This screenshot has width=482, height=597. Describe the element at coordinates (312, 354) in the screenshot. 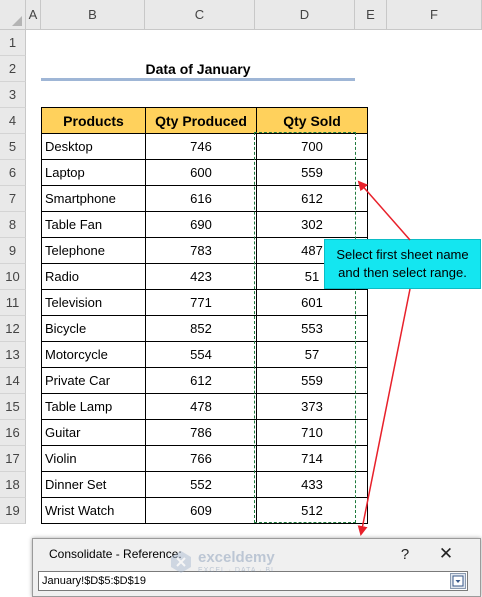

I see `cell-qty-sold: 57` at that location.